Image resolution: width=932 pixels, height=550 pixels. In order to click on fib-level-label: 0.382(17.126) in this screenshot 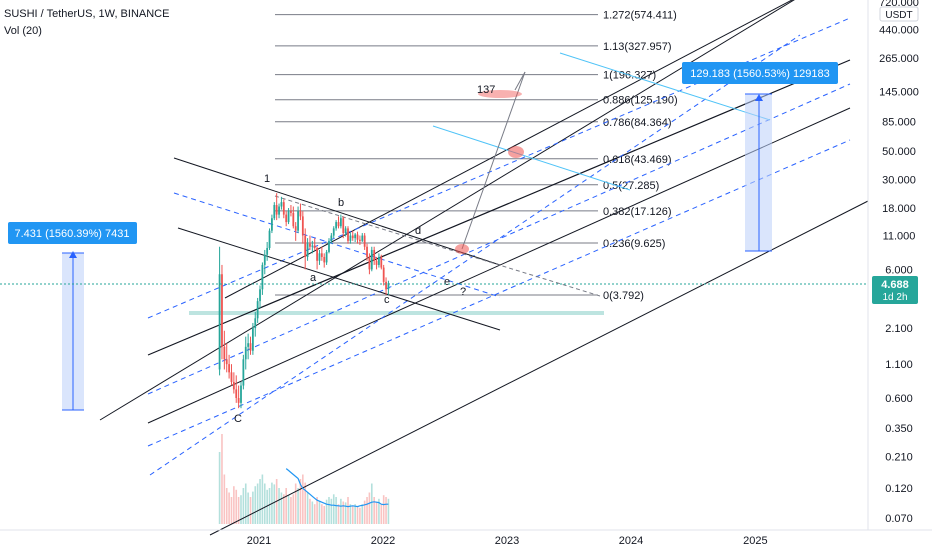, I will do `click(637, 212)`.